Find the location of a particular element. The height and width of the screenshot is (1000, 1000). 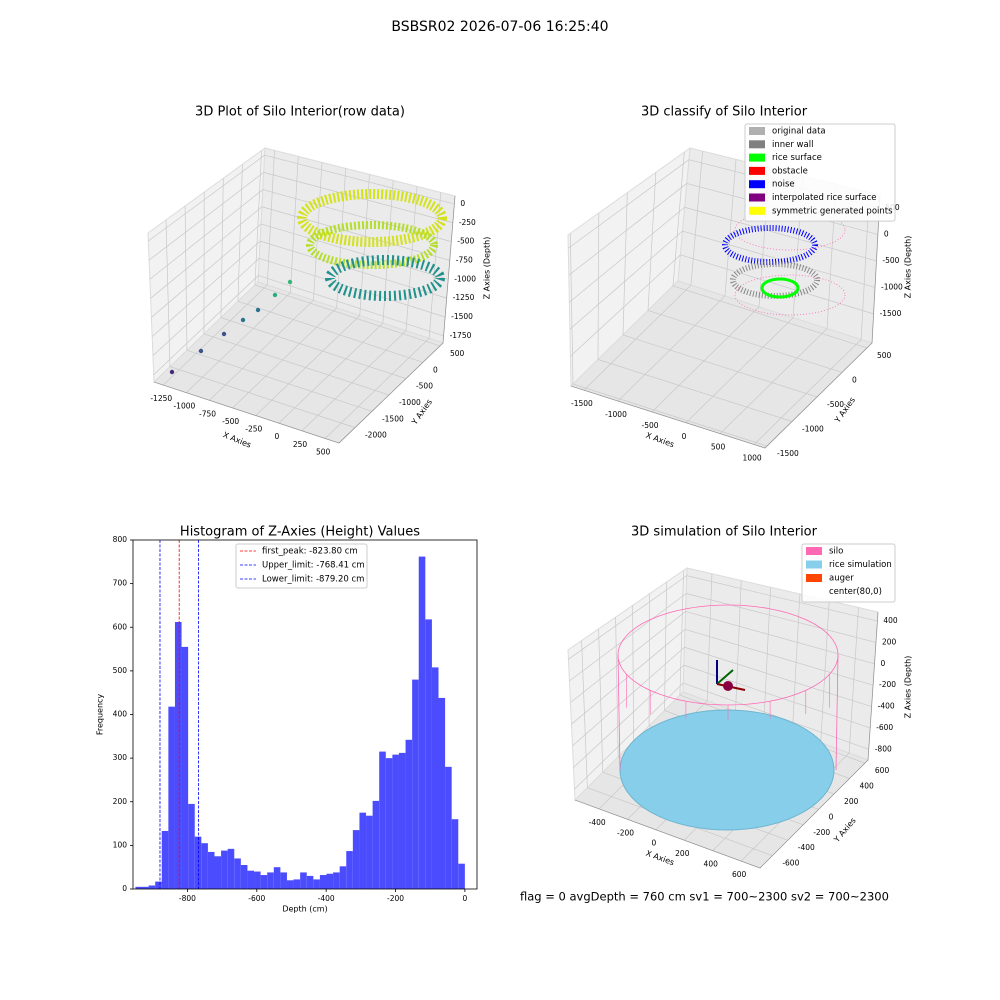

legend-label: Upper_limit: -768.41 cm is located at coordinates (313, 566).